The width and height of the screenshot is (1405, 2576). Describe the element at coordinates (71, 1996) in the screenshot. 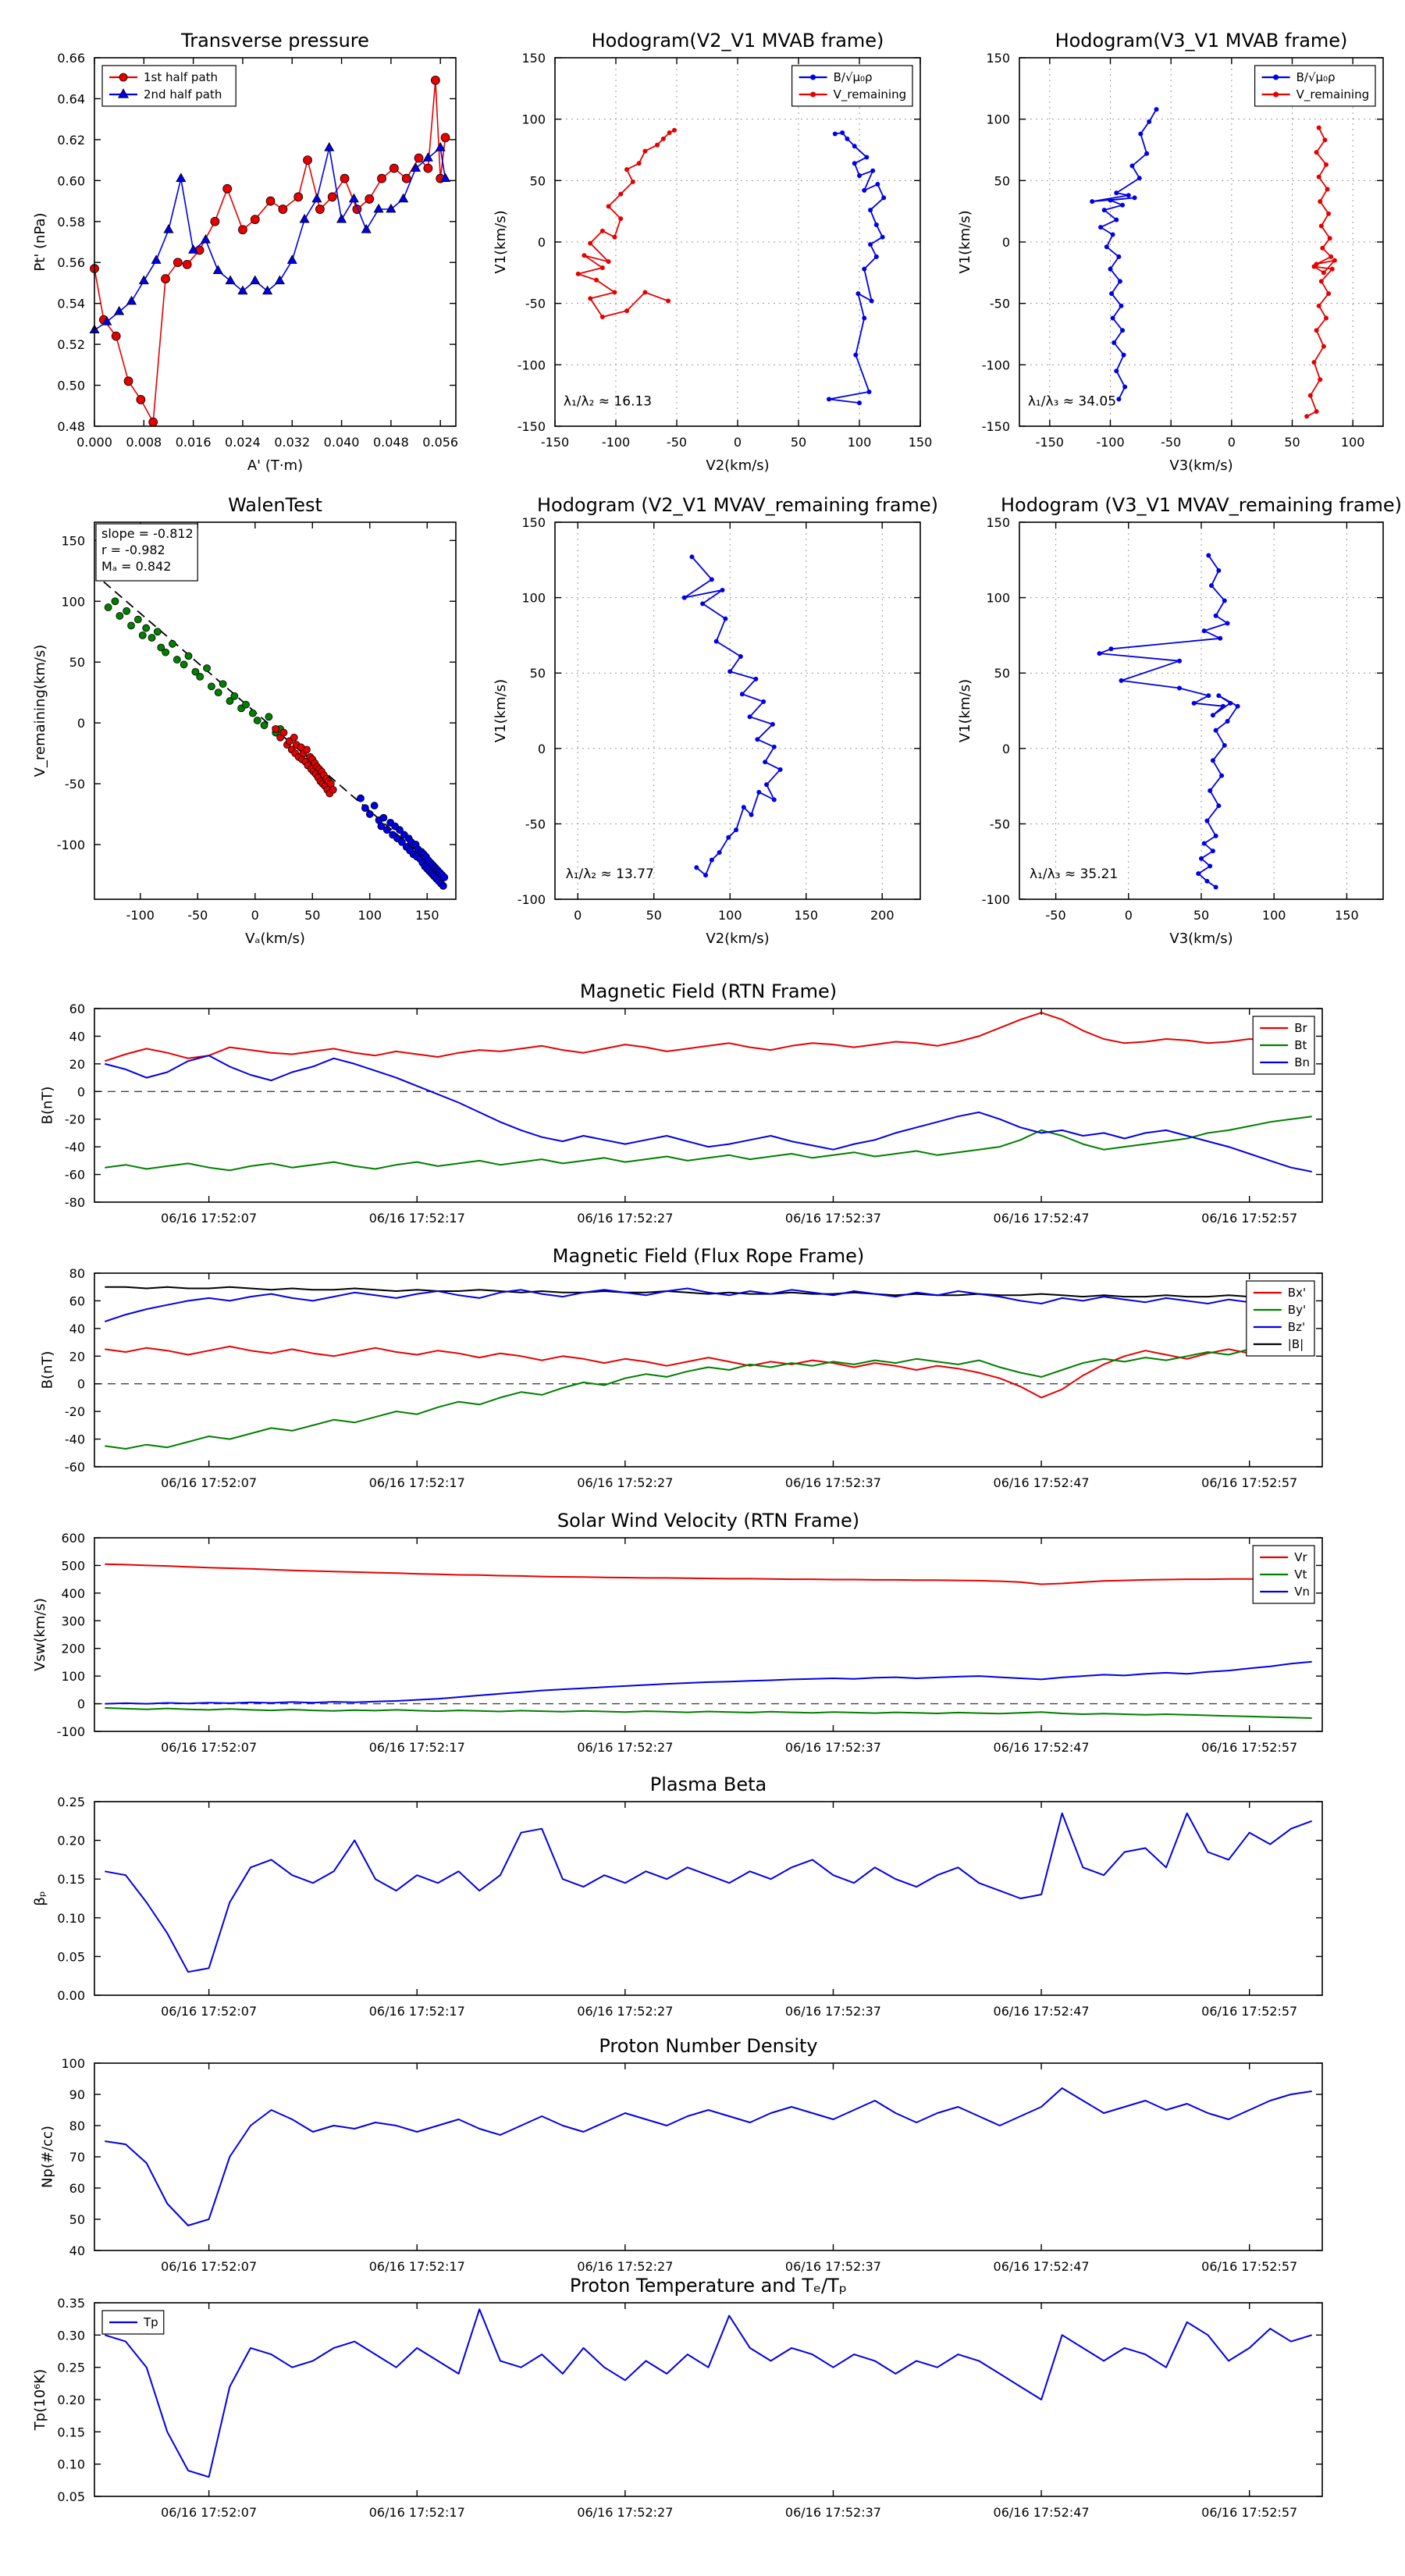

I see `y-tick-label: 0.00` at that location.